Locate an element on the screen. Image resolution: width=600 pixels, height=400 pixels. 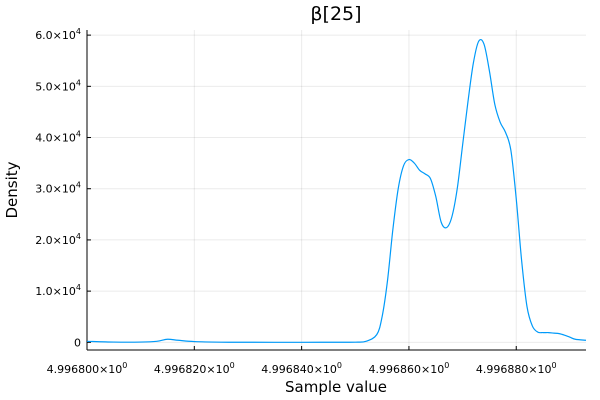
y-tick-label: 2.0×104 is located at coordinates (58, 239).